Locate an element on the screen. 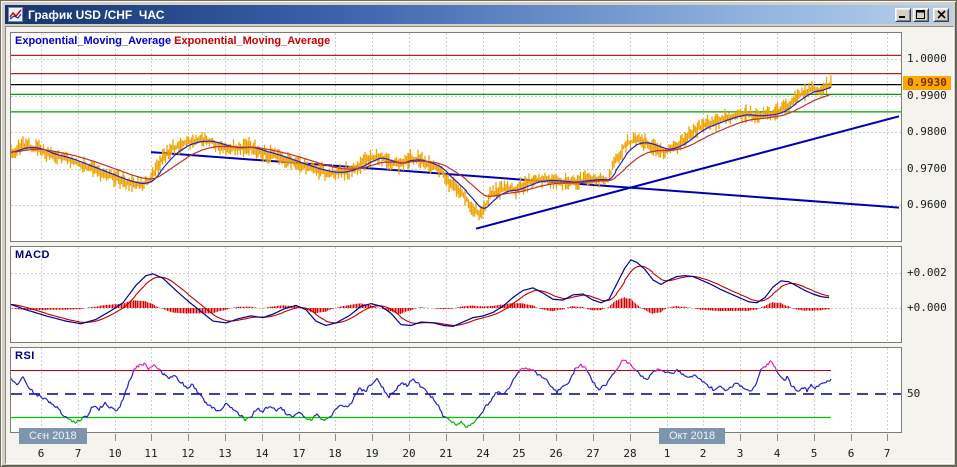 The height and width of the screenshot is (467, 957). date-axis-label: 2 is located at coordinates (703, 453).